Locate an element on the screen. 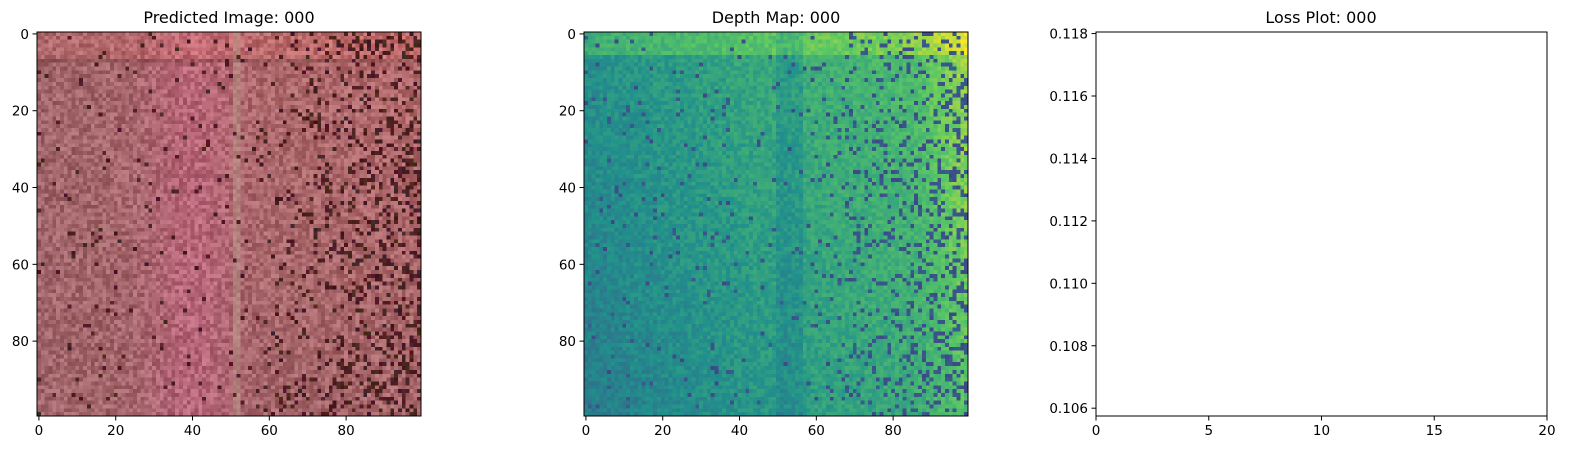 This screenshot has width=1570, height=451. x-tick-label: 15 is located at coordinates (1434, 431).